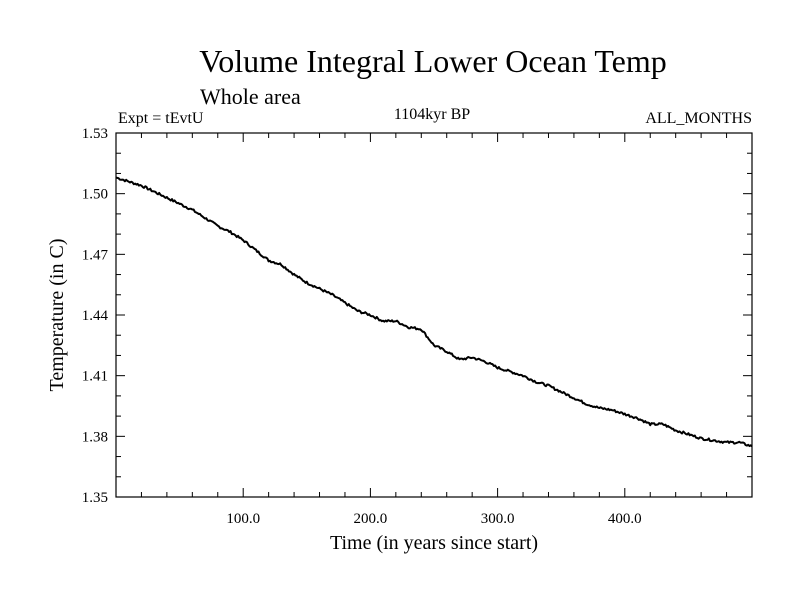 This screenshot has width=800, height=600. I want to click on x-axis-label: Time (in years since start), so click(434, 543).